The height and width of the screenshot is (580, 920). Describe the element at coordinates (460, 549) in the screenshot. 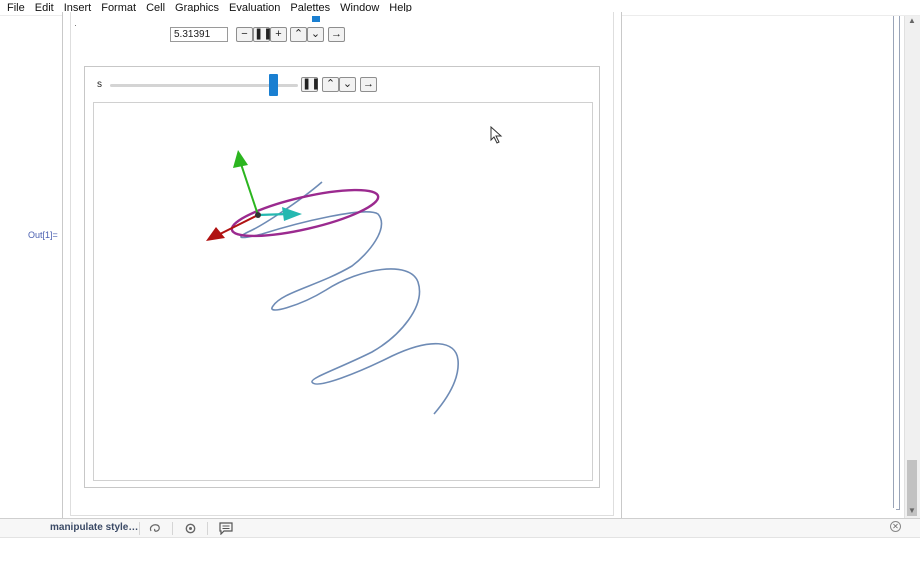

I see `suggestions-bar: manipulate style… ✕` at that location.